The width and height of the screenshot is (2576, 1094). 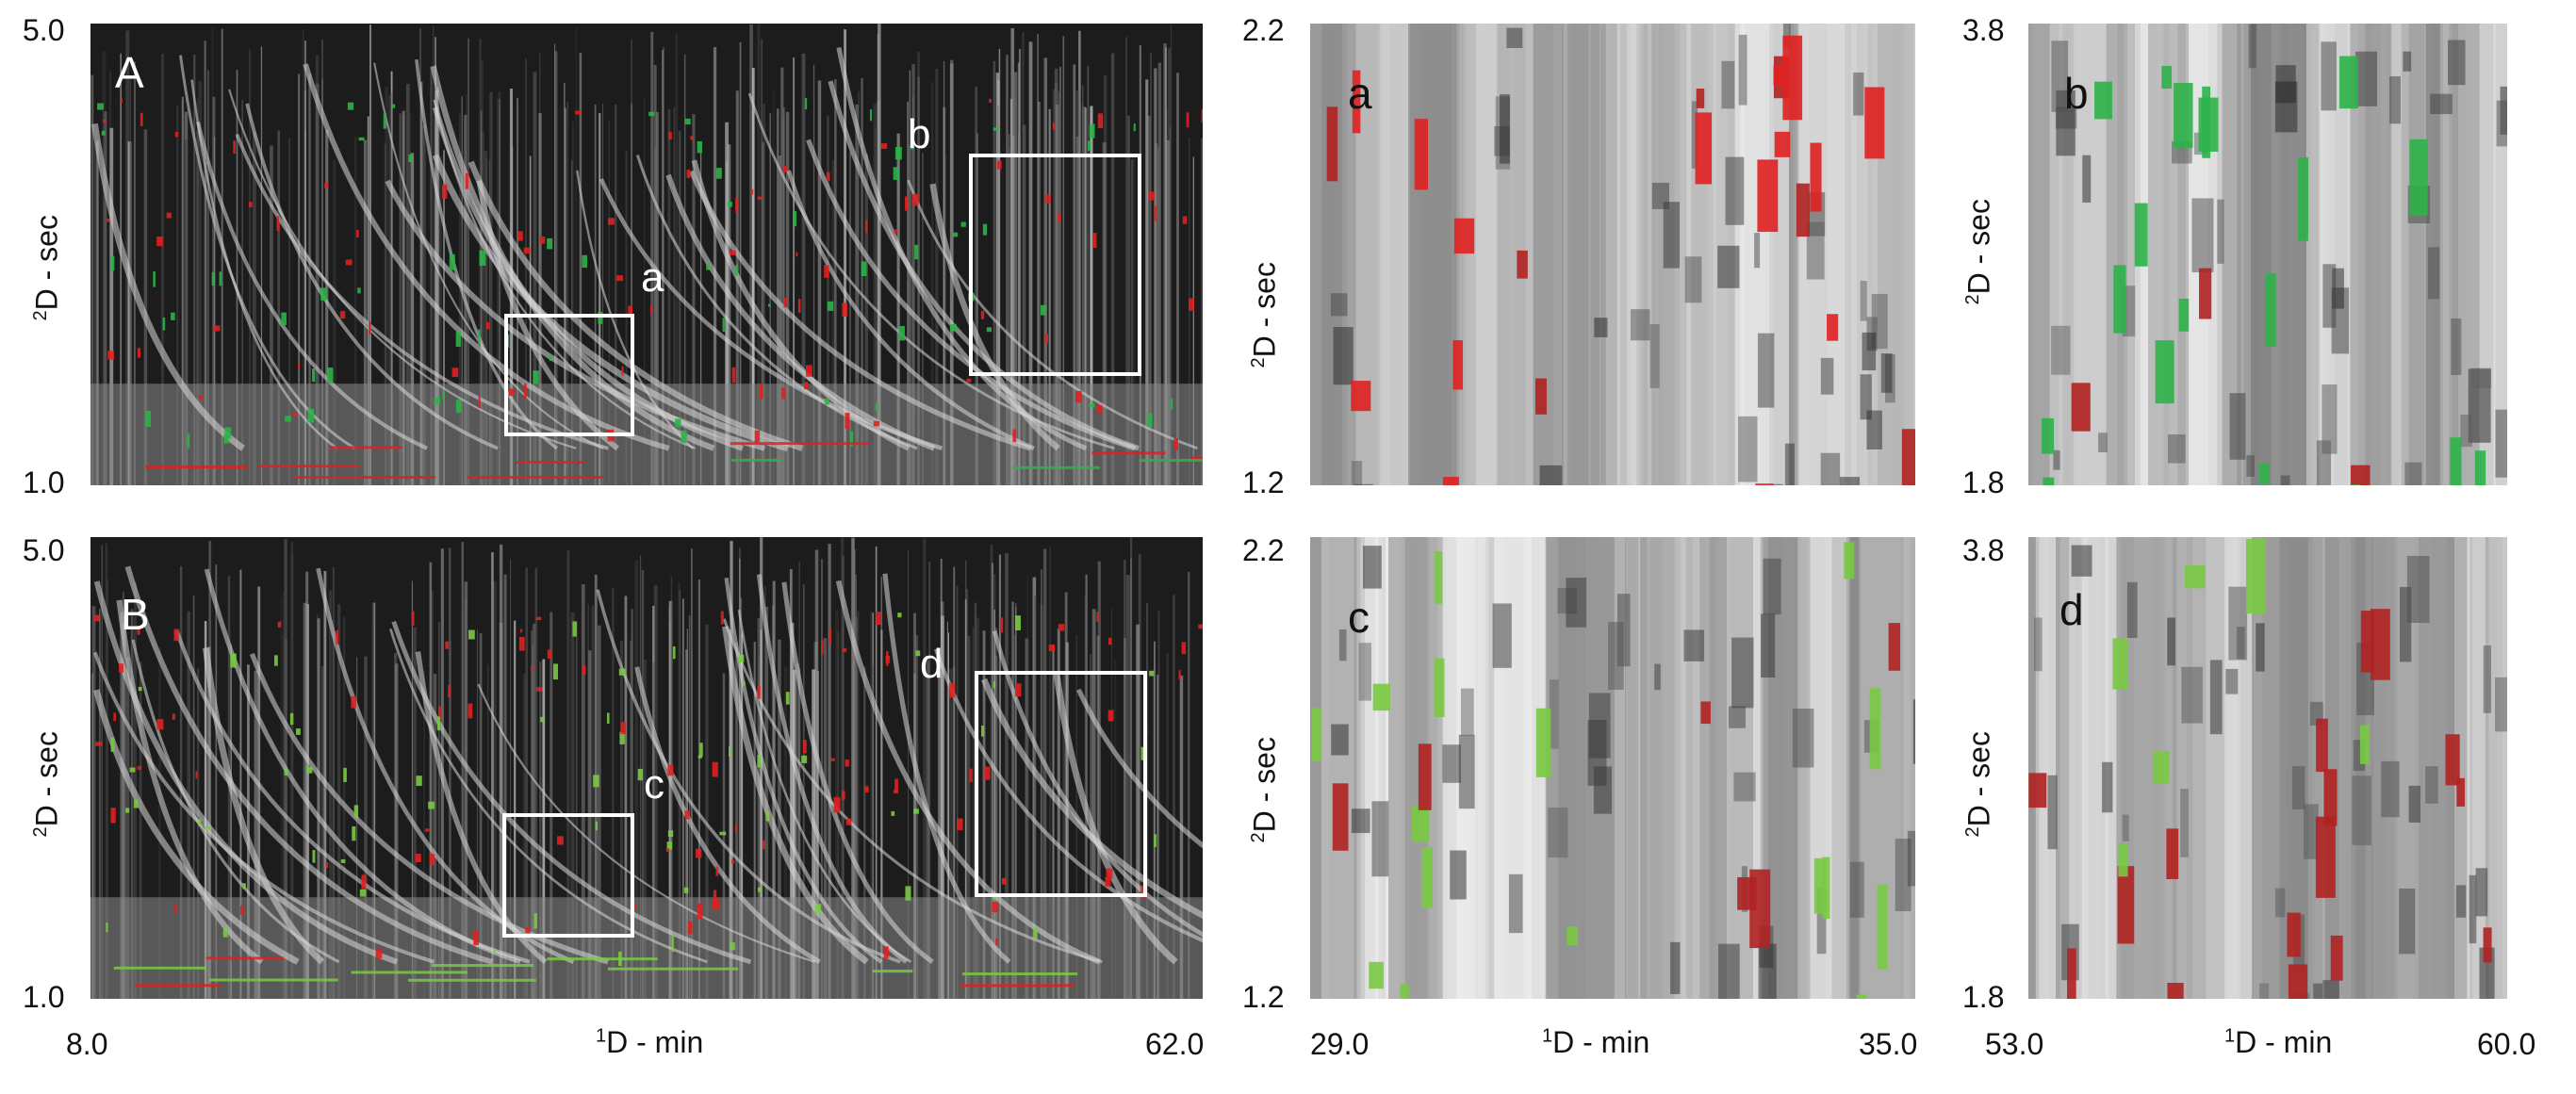 What do you see at coordinates (1596, 1042) in the screenshot?
I see `panel-c-xlabel: 1D - min` at bounding box center [1596, 1042].